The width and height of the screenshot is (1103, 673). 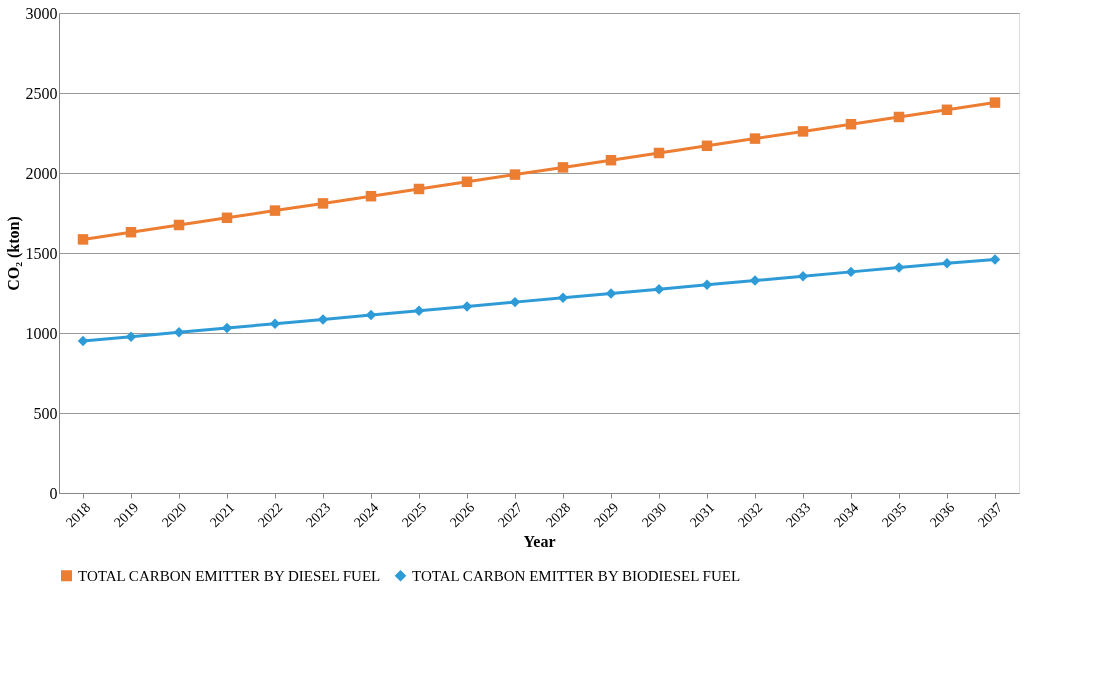 What do you see at coordinates (13, 253) in the screenshot?
I see `y-axis-title: CO₂ (kton)` at bounding box center [13, 253].